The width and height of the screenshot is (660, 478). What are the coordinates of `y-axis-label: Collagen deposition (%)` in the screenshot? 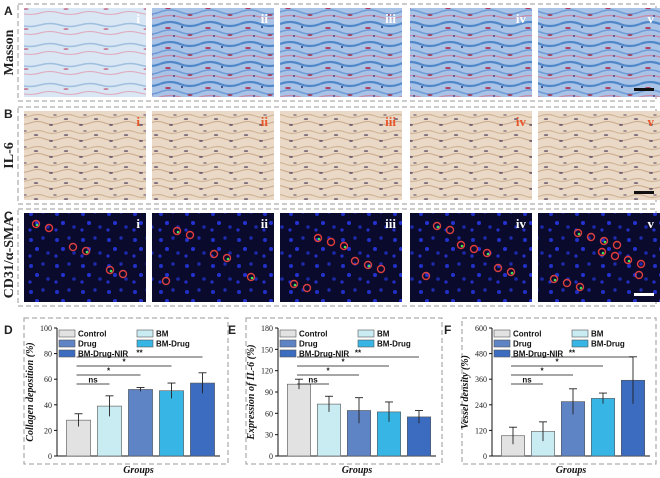 It's located at (30, 391).